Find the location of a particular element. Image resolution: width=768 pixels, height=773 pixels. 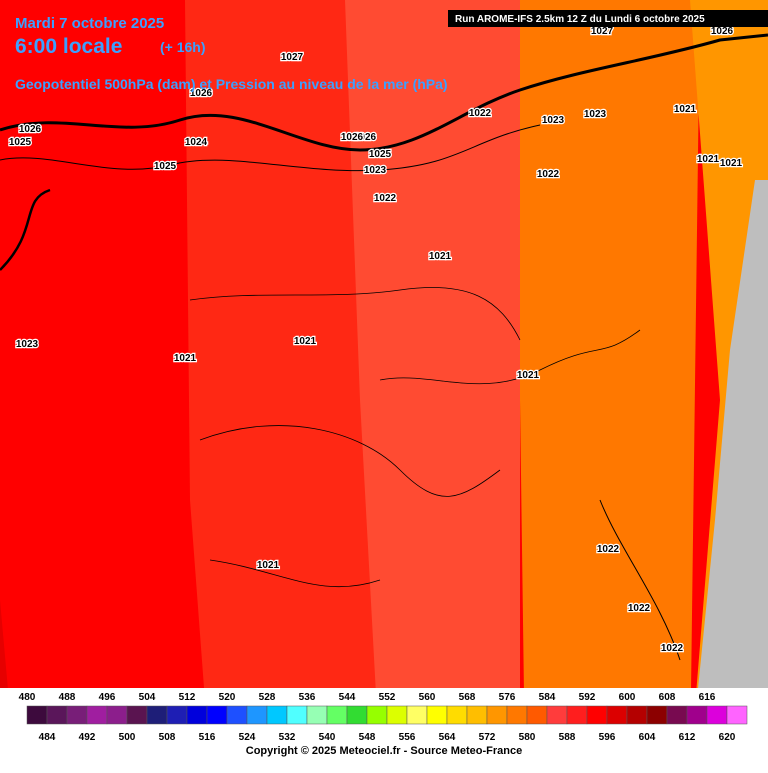

time: 6:00 locale is located at coordinates (68, 46).